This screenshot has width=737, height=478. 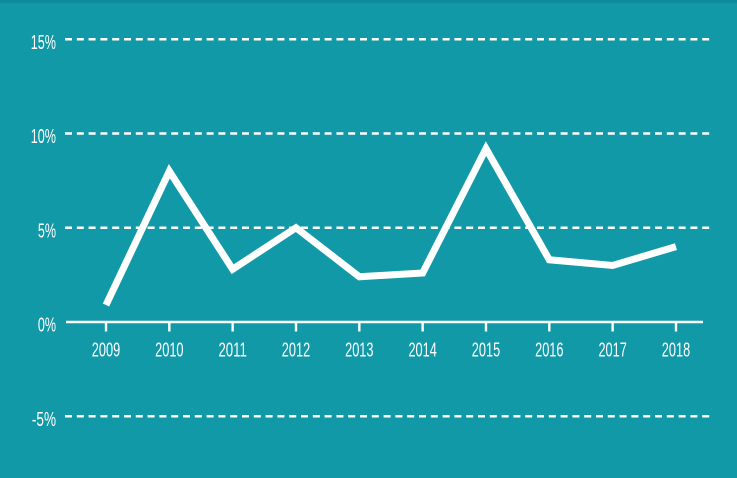 What do you see at coordinates (43, 137) in the screenshot?
I see `y-axis-label-10pct: 10%` at bounding box center [43, 137].